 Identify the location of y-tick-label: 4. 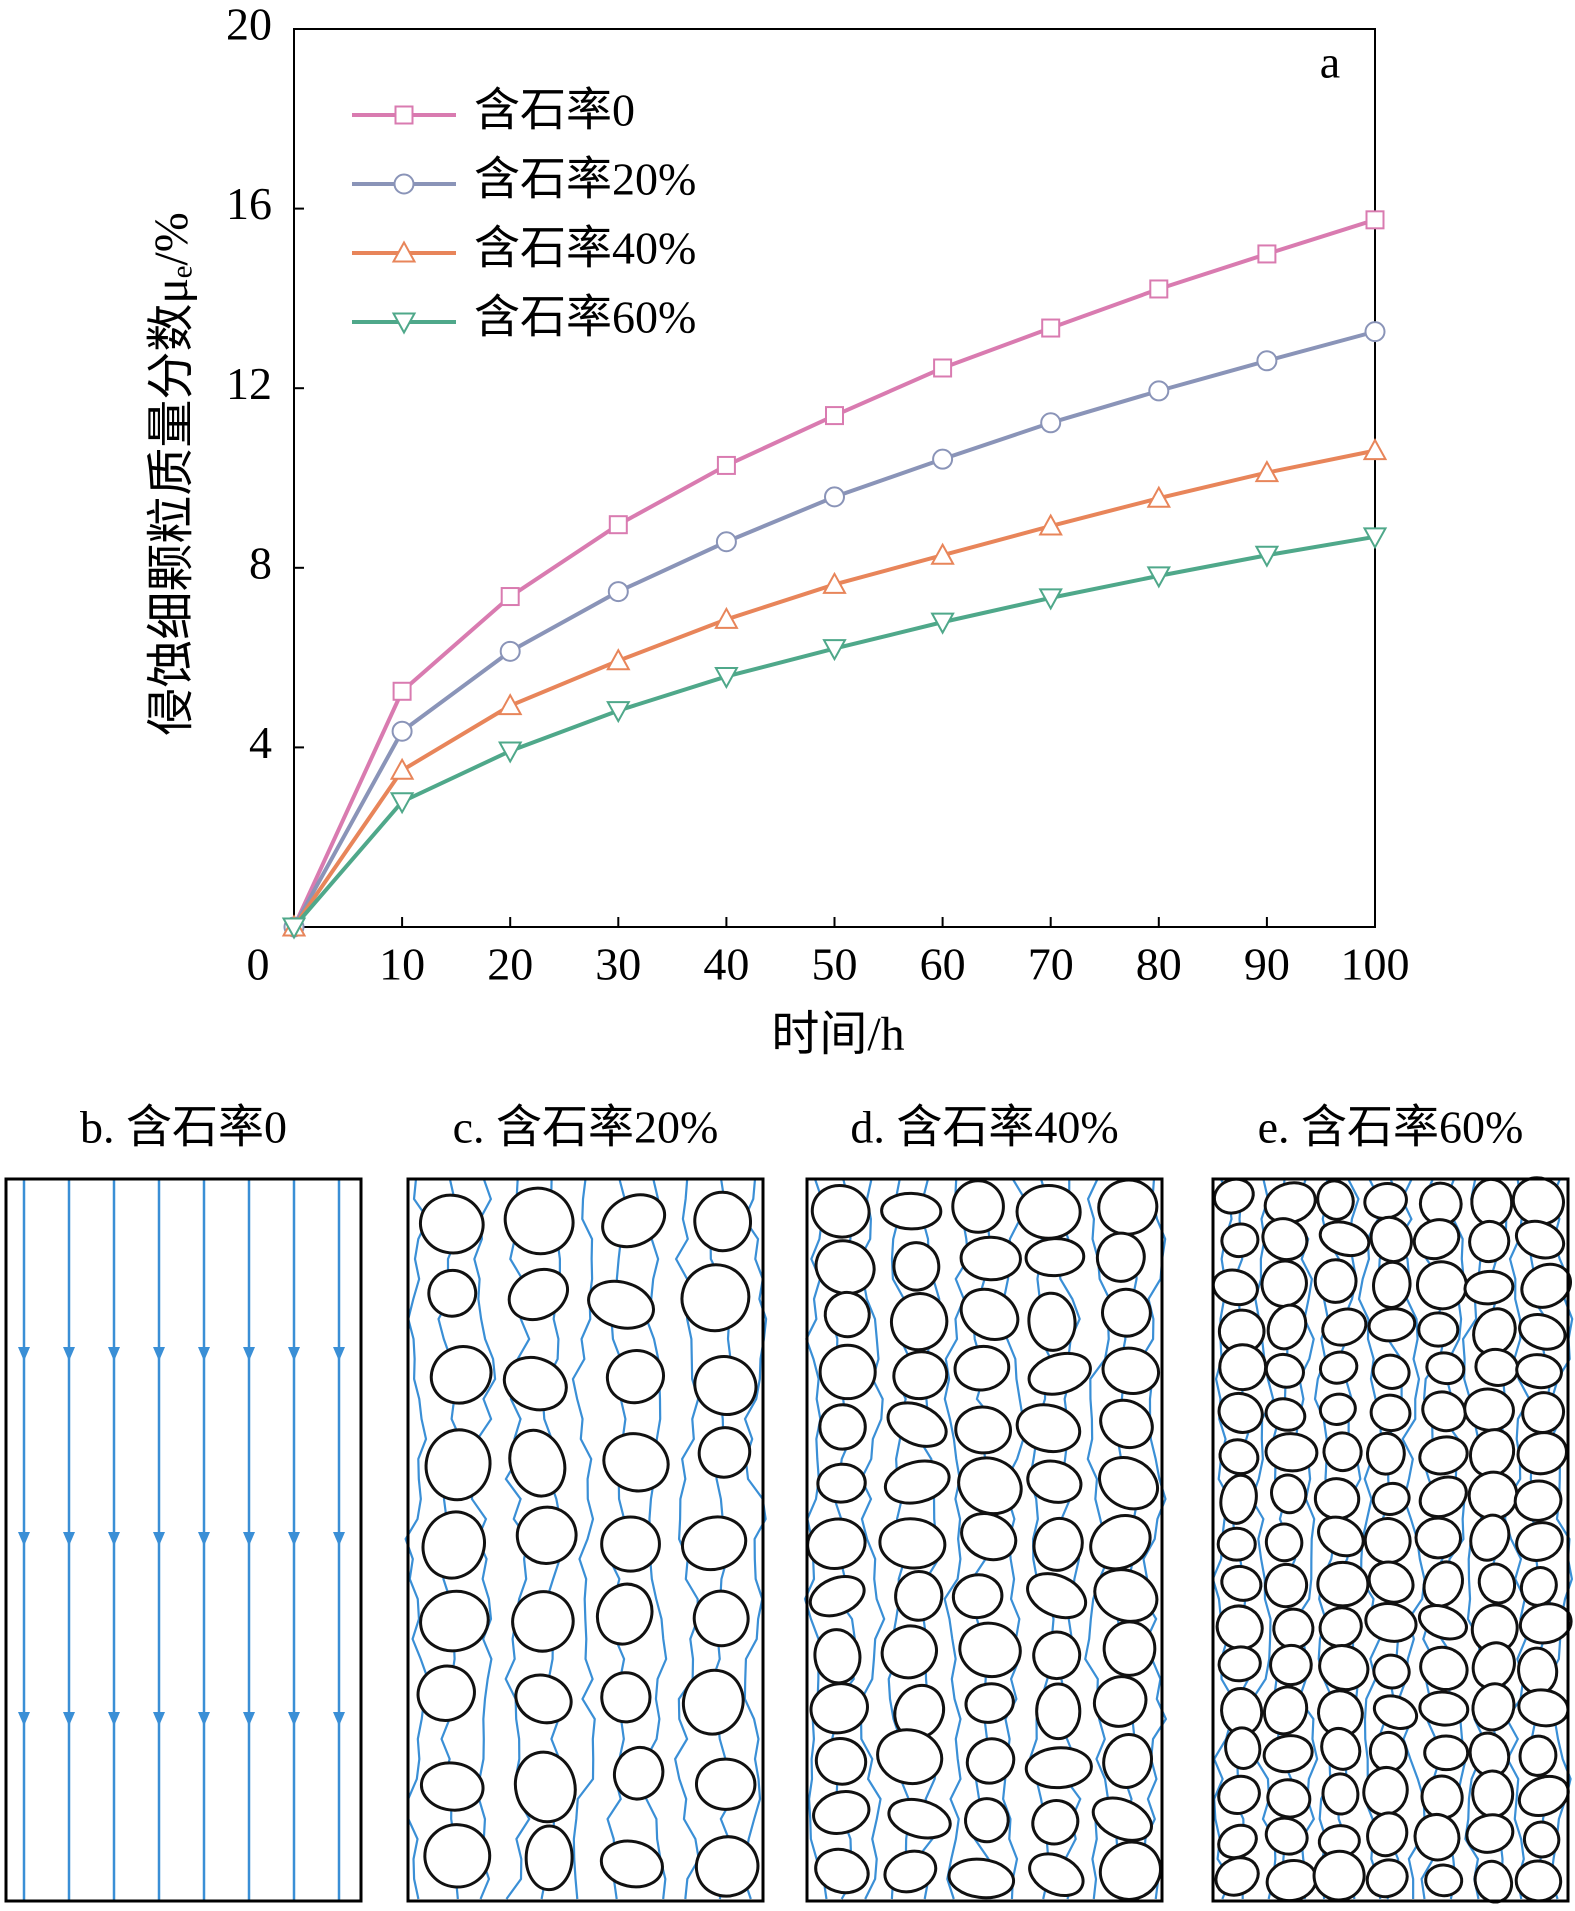
(260, 742).